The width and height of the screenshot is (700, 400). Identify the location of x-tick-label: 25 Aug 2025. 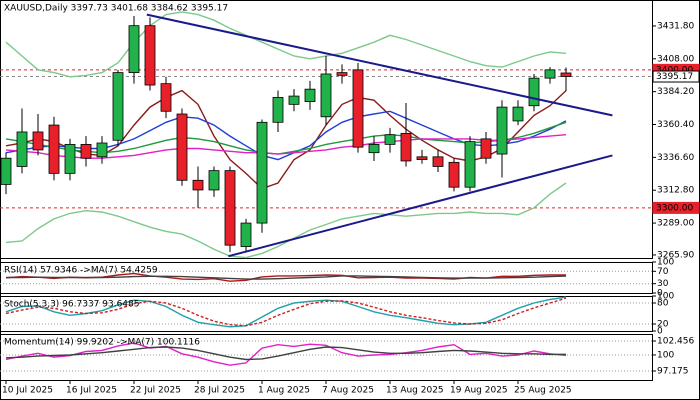
(543, 391).